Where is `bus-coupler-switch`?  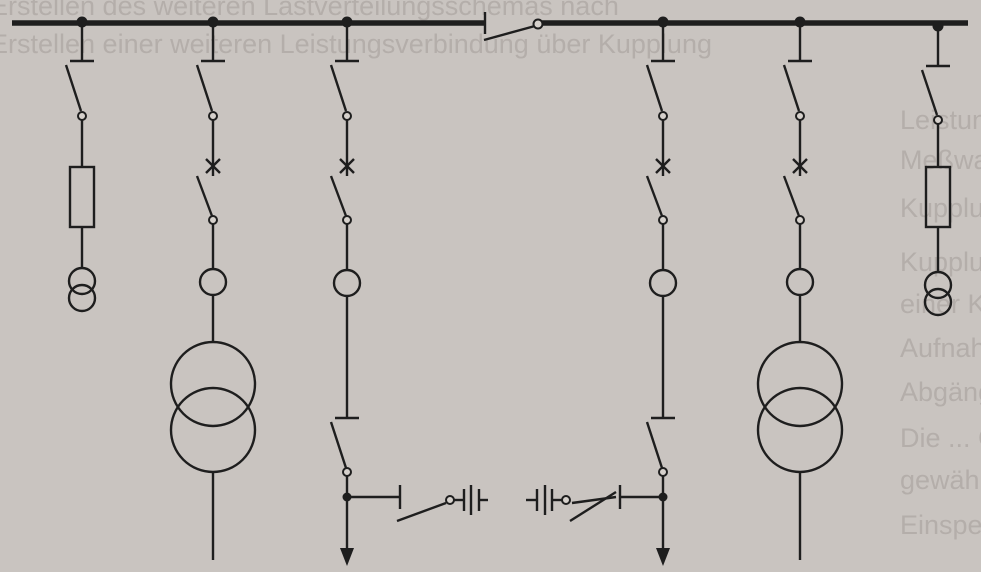
bus-coupler-switch is located at coordinates (513, 30).